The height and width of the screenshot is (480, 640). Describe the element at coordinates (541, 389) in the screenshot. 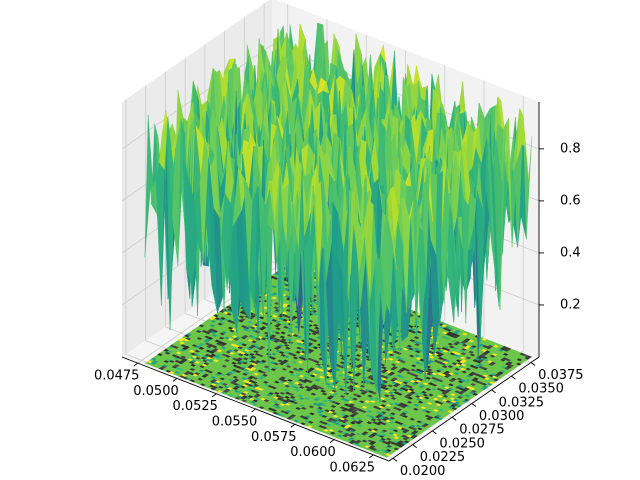

I see `y-tick-label: 0.0350` at that location.